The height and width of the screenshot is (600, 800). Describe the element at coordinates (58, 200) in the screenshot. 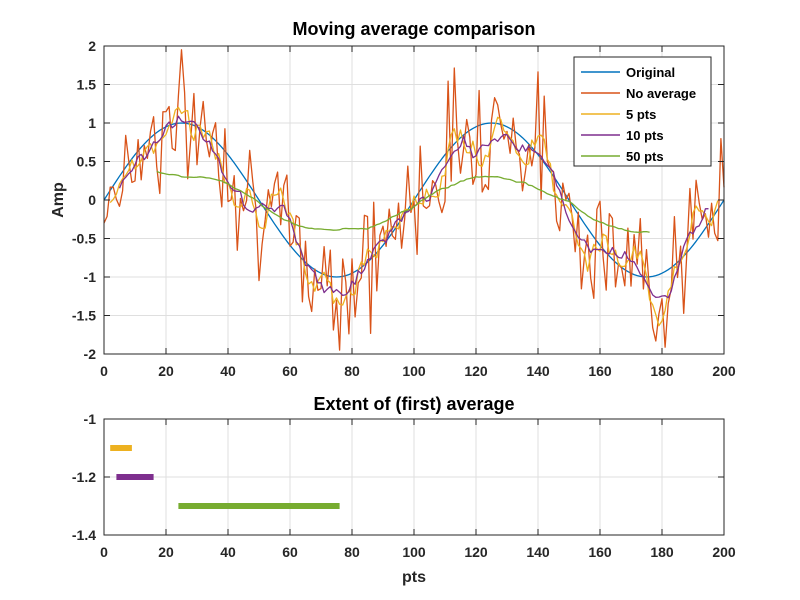

I see `top-y-axis-label: Amp` at that location.